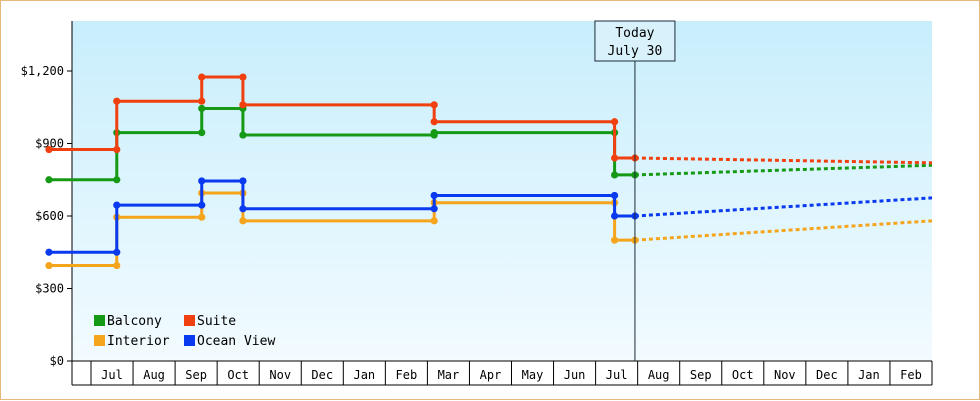 The image size is (980, 401). What do you see at coordinates (449, 375) in the screenshot?
I see `x-tick-label: Mar` at bounding box center [449, 375].